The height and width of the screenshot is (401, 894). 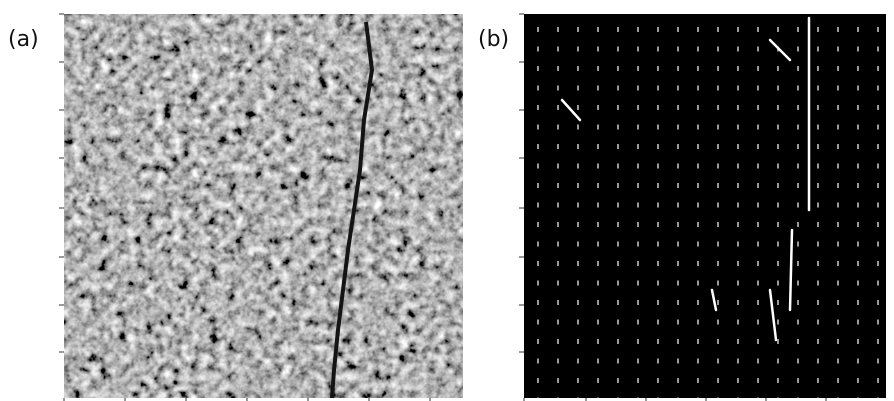 What do you see at coordinates (23, 39) in the screenshot?
I see `panel-label: (a)` at bounding box center [23, 39].